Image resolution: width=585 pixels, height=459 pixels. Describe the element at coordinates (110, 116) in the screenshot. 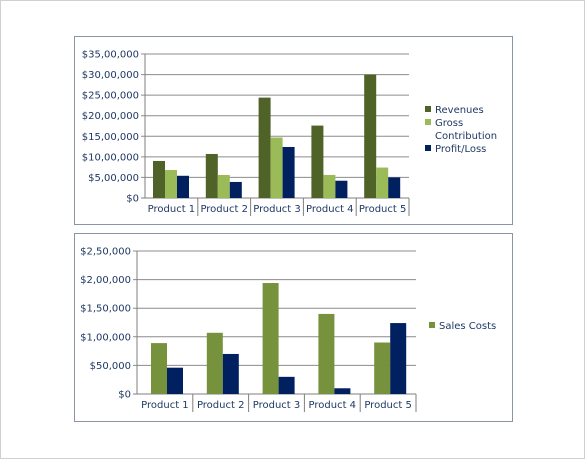

I see `y-tick-label: $20,00,000` at that location.